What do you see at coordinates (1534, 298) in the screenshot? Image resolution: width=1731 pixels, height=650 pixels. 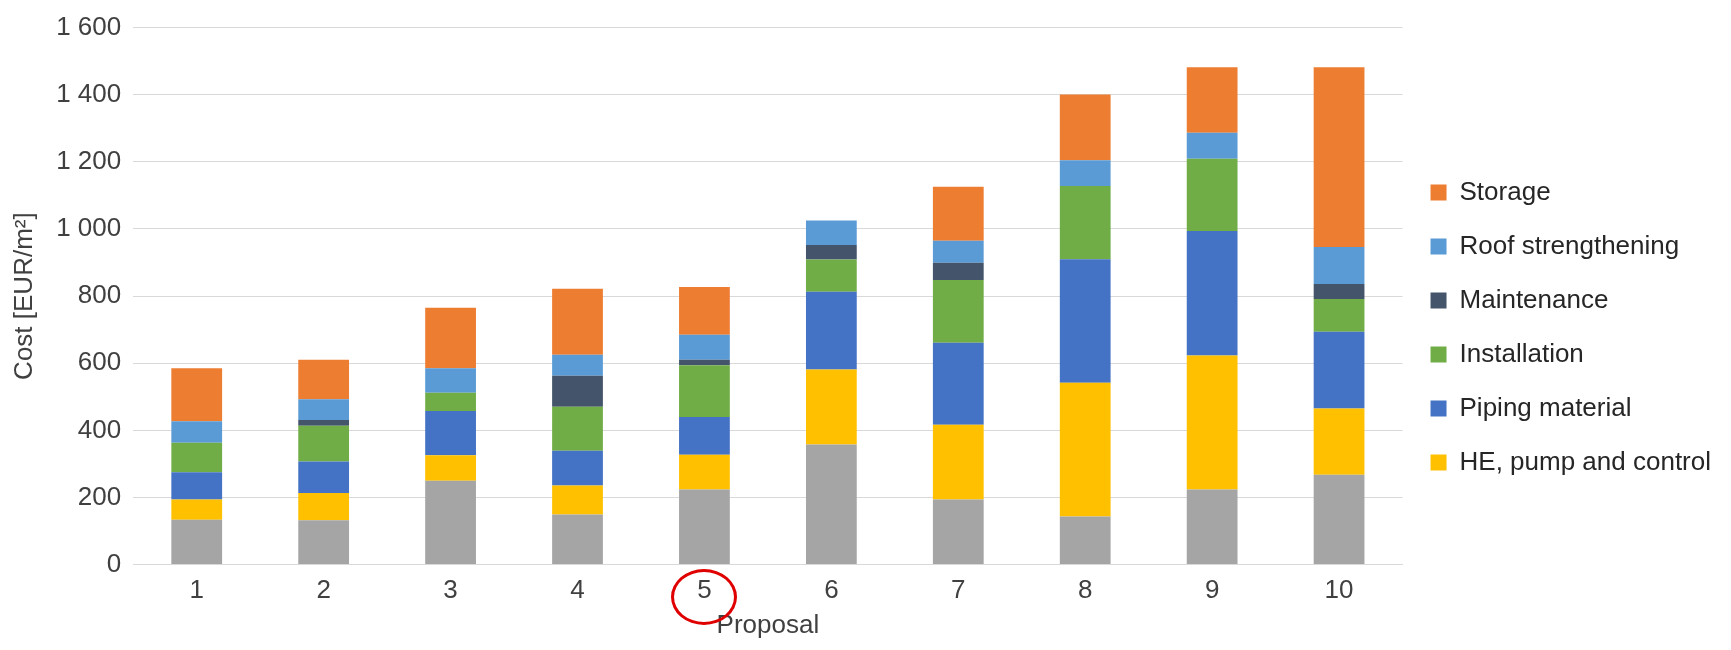 I see `legend-label: Maintenance` at bounding box center [1534, 298].